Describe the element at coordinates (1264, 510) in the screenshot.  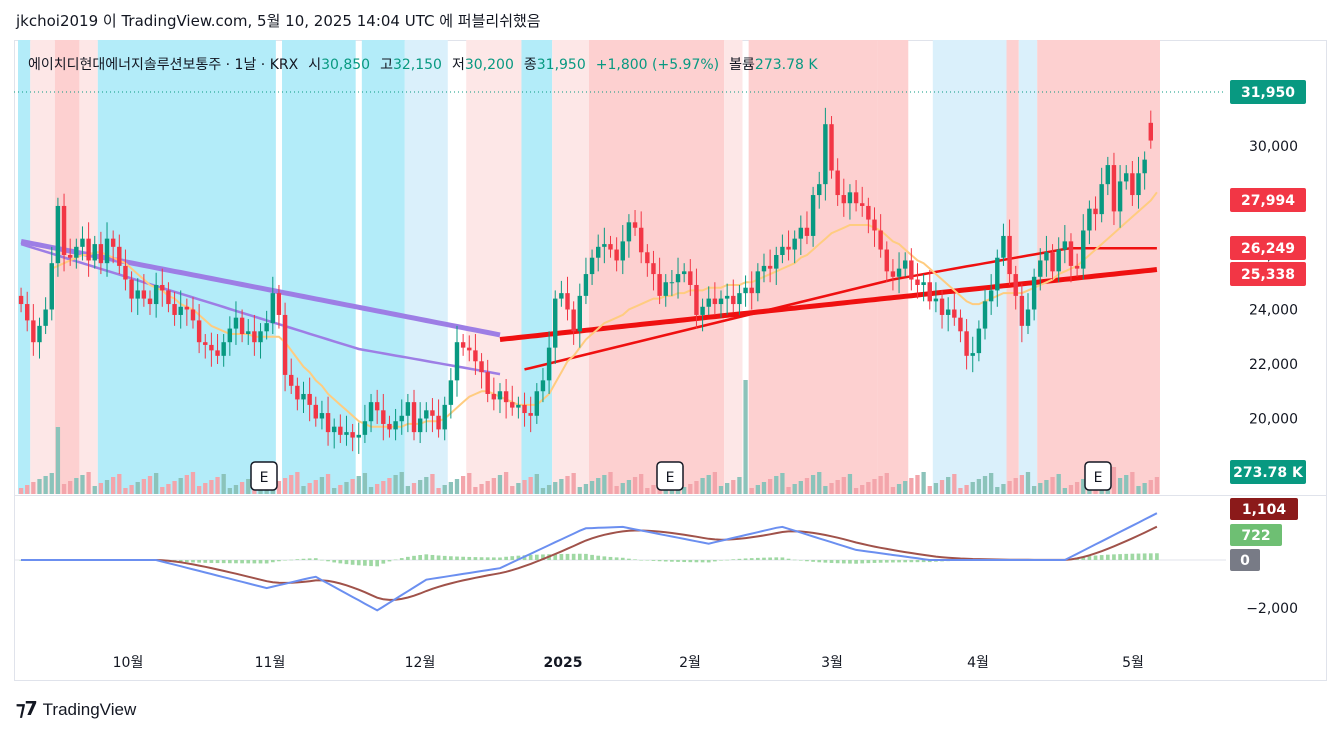
I see `macd-tag-label: 1,104` at that location.